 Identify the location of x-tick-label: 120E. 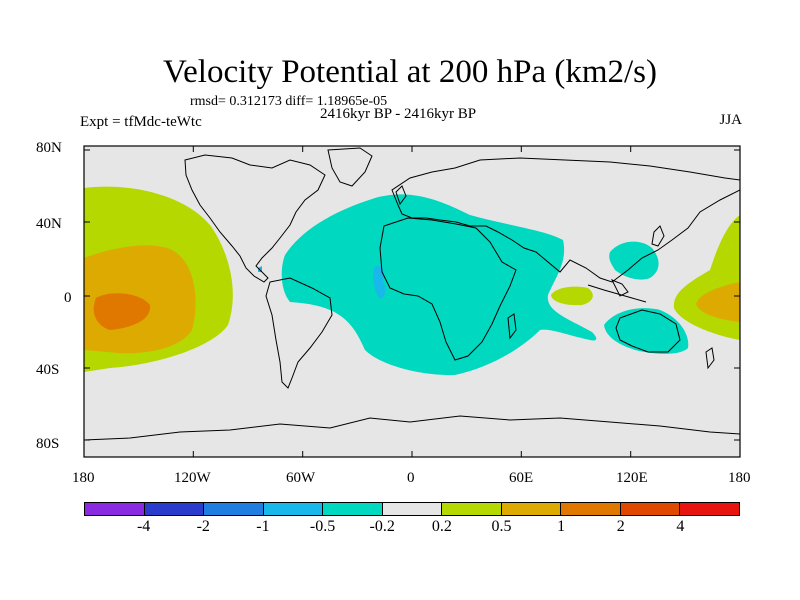
(632, 478).